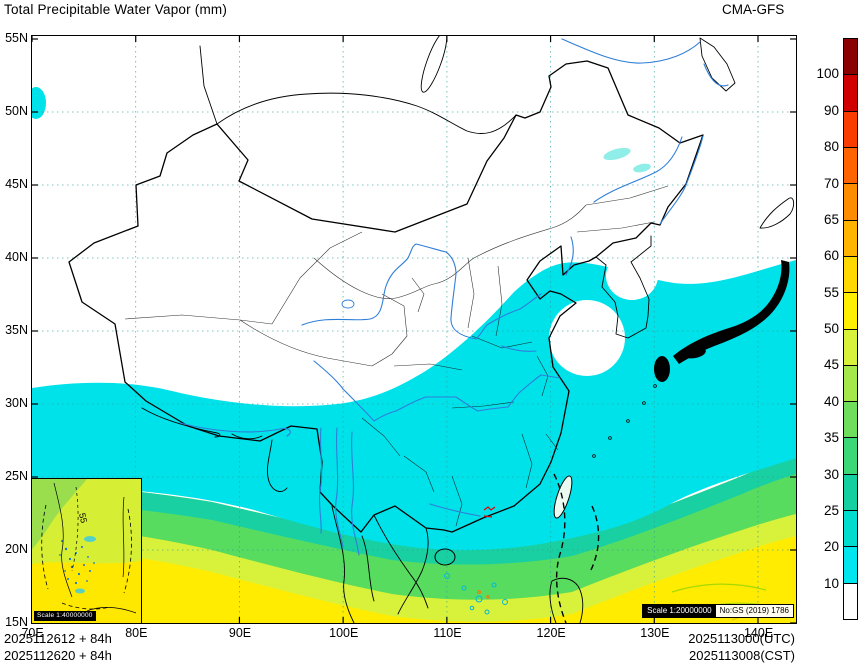 This screenshot has height=669, width=860. I want to click on salween-river, so click(320, 480).